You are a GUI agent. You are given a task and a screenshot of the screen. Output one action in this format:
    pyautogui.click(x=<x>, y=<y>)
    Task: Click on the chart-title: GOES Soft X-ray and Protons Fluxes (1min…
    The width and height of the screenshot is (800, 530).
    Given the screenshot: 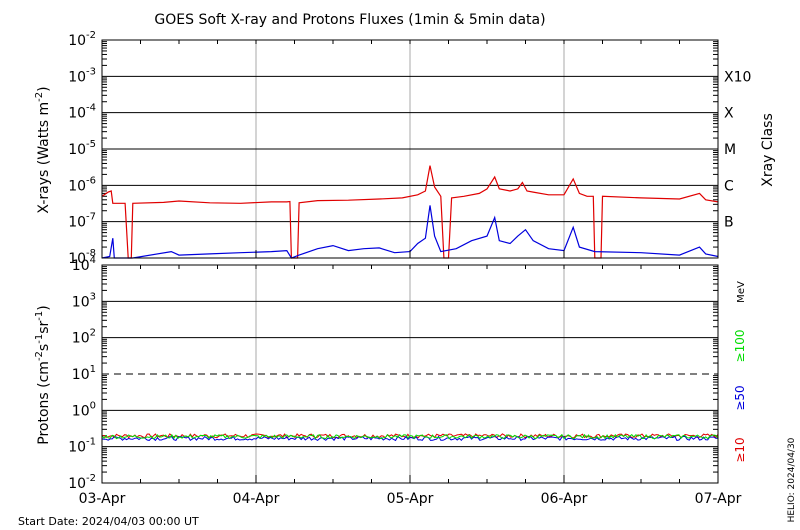 What is the action you would take?
    pyautogui.click(x=349, y=20)
    